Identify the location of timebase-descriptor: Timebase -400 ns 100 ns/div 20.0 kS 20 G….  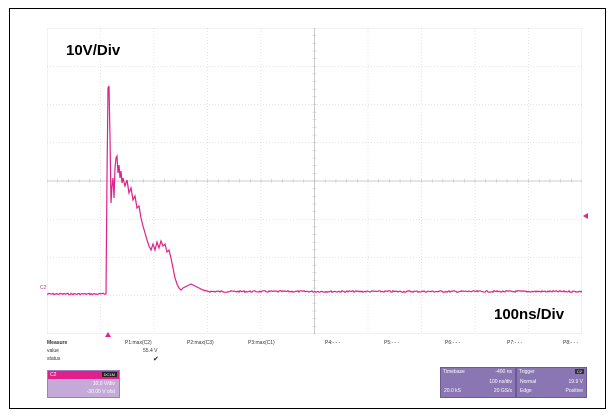
(478, 382).